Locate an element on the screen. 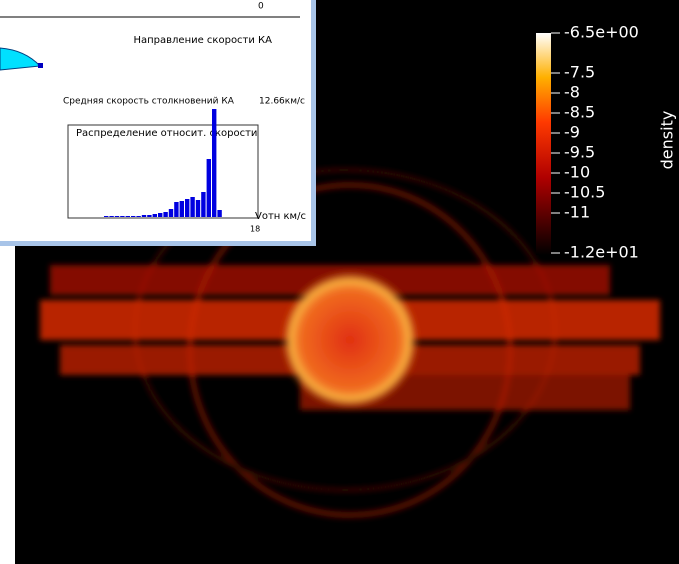  colorbar-tick-label: -7.5 is located at coordinates (579, 72).